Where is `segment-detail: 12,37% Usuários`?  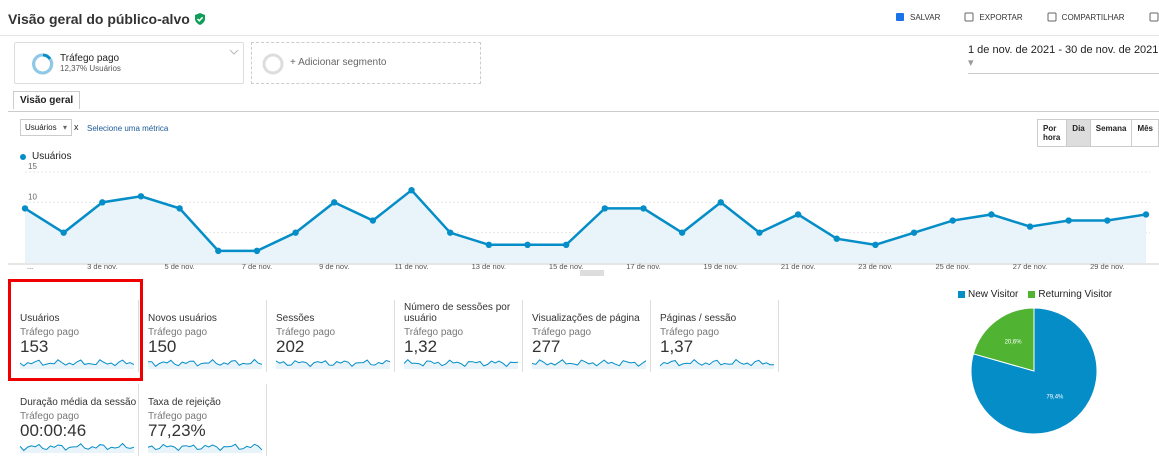
segment-detail: 12,37% Usuários is located at coordinates (90, 68).